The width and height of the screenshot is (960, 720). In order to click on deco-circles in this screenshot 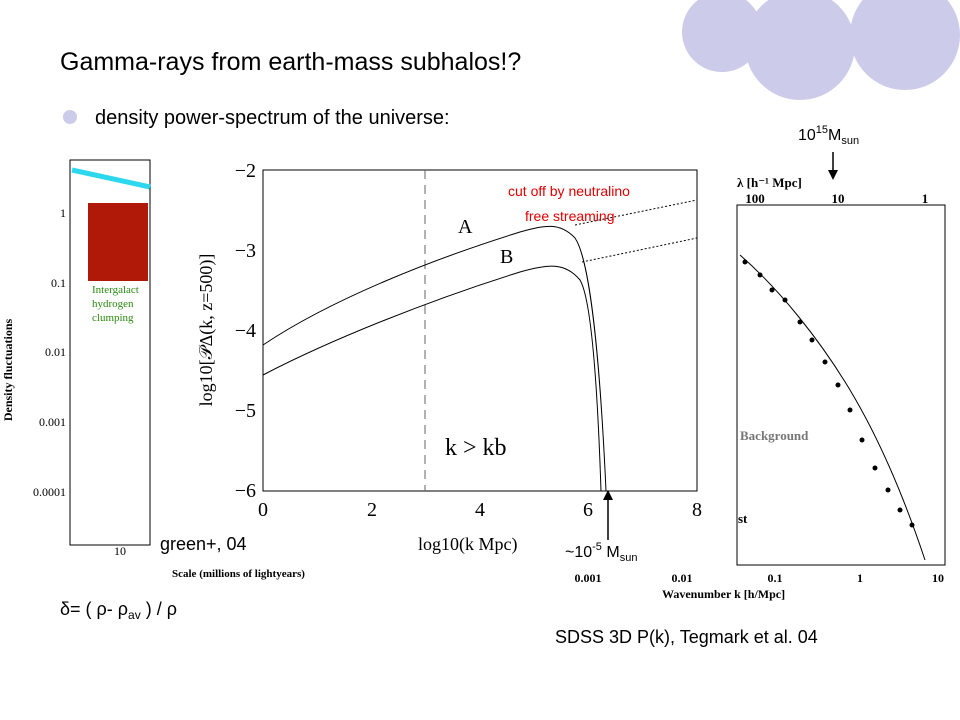, I will do `click(821, 50)`.